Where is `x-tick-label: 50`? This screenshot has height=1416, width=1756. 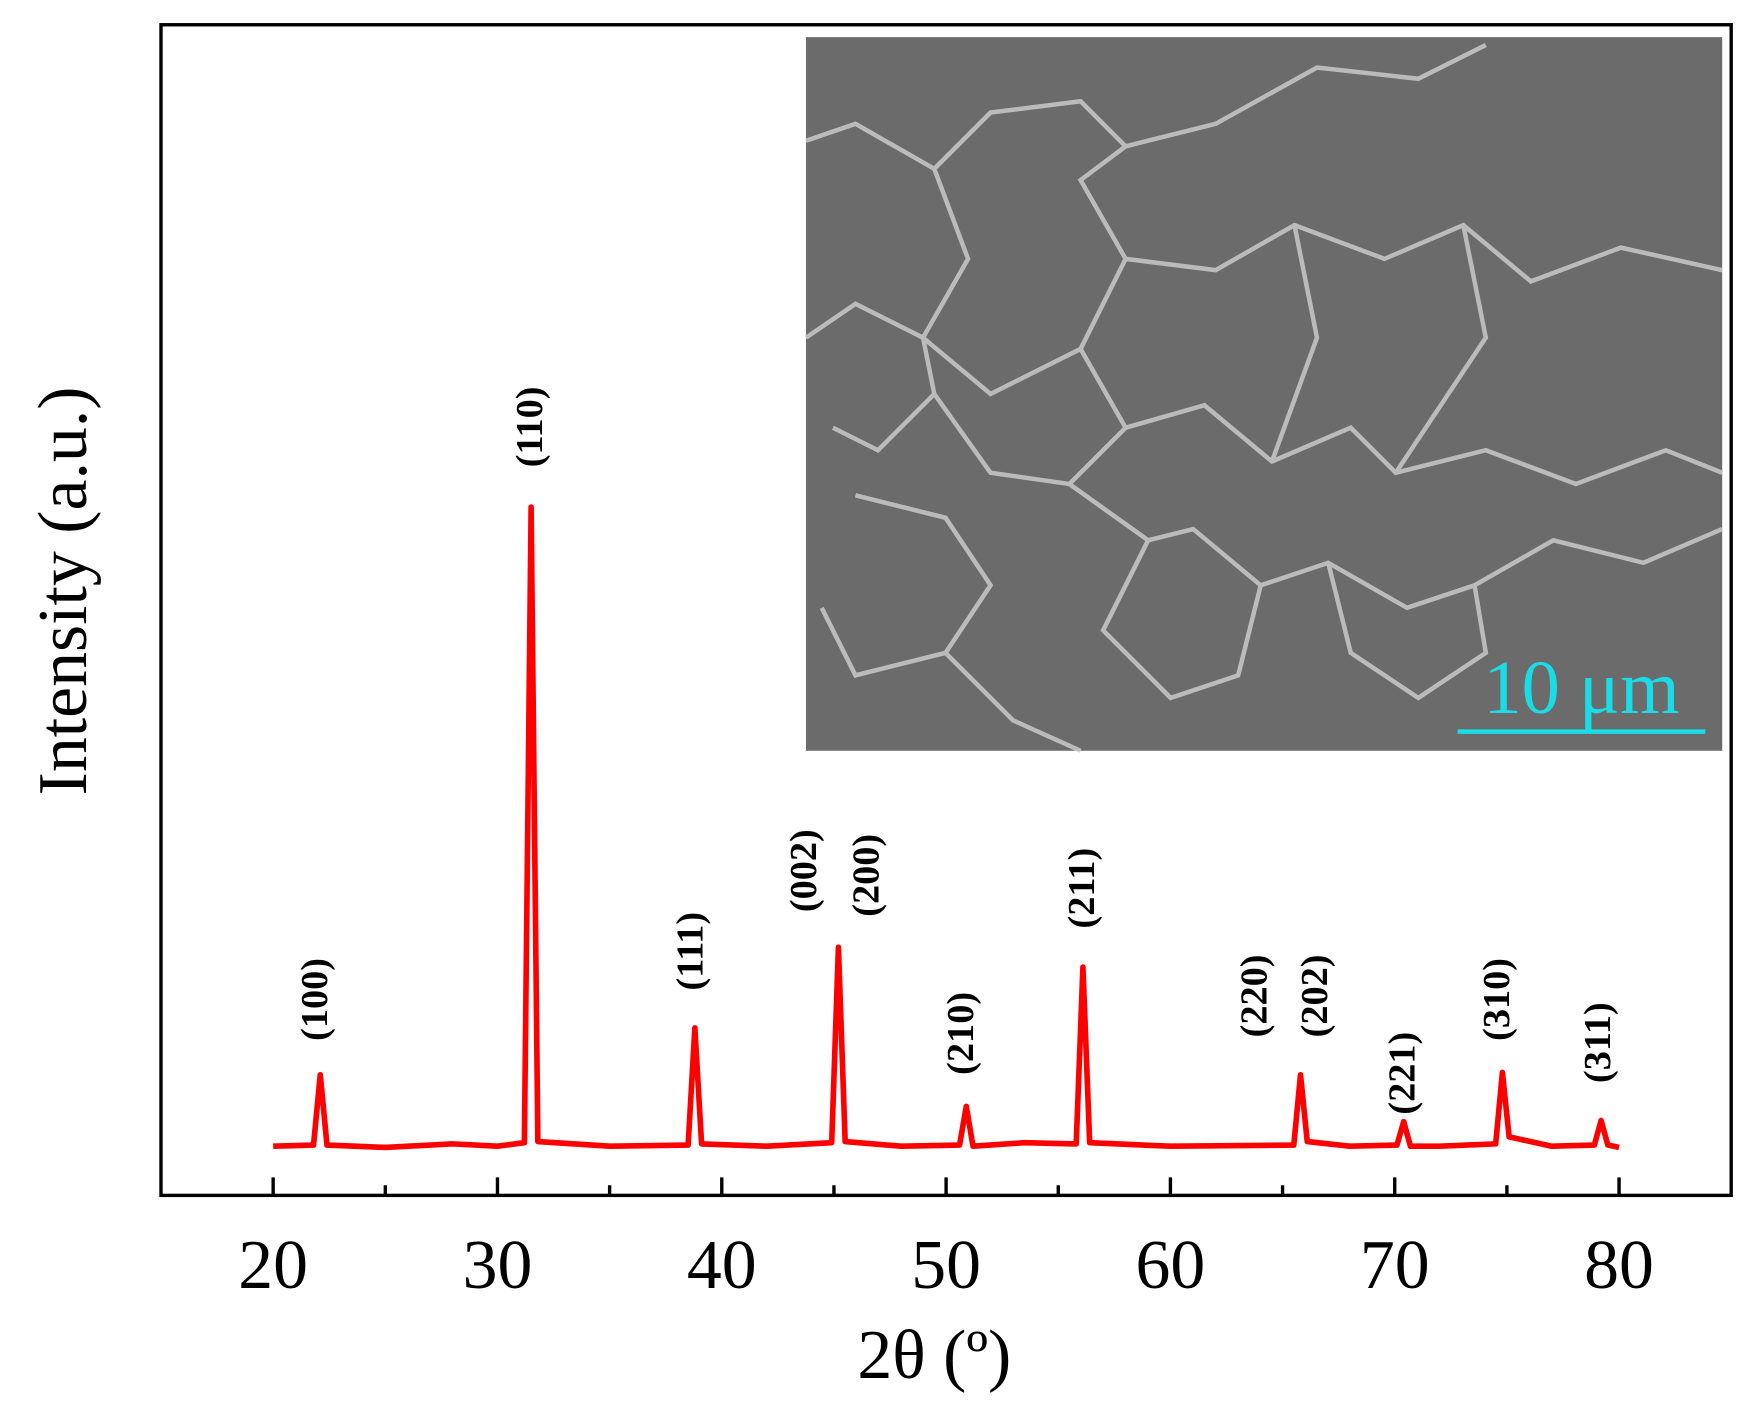
x-tick-label: 50 is located at coordinates (946, 1265).